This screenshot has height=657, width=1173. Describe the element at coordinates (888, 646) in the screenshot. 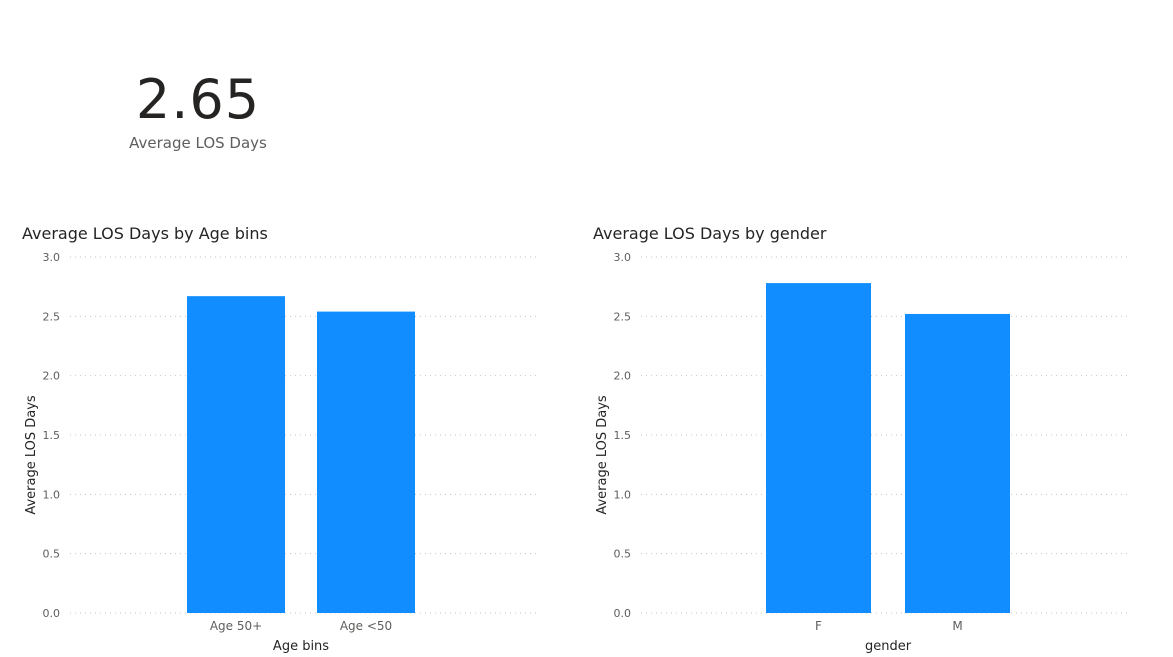

I see `x-axis-label: gender` at that location.